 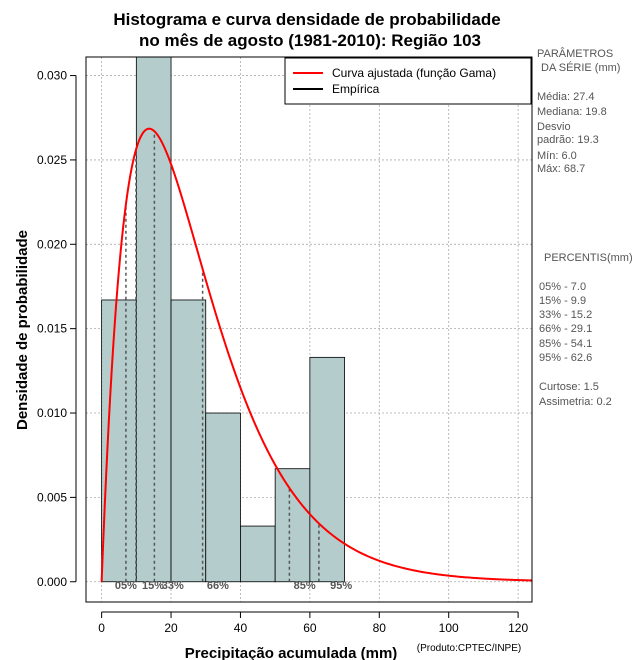 I want to click on percentile-label: 95%, so click(x=341, y=586).